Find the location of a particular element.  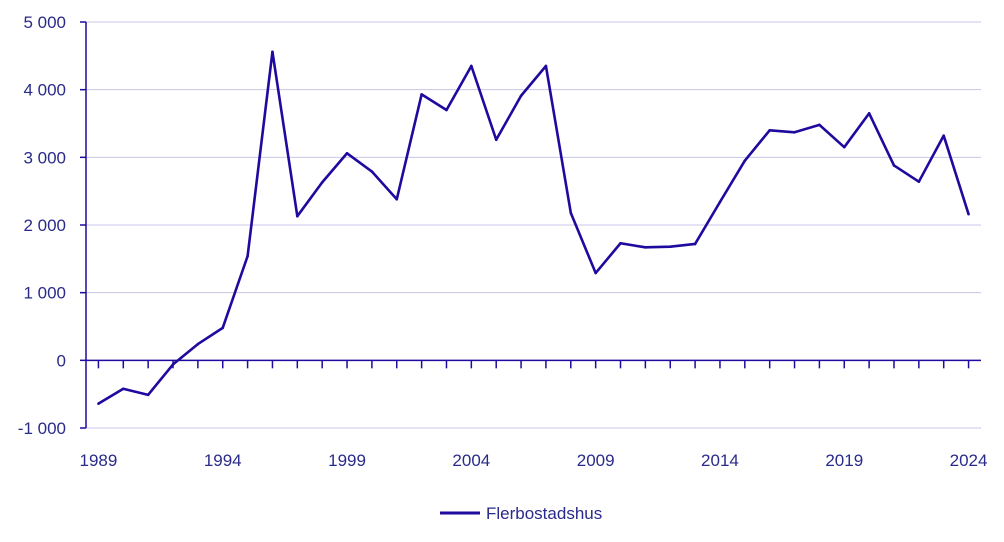

x-tick-label-1989: 1989 is located at coordinates (99, 460).